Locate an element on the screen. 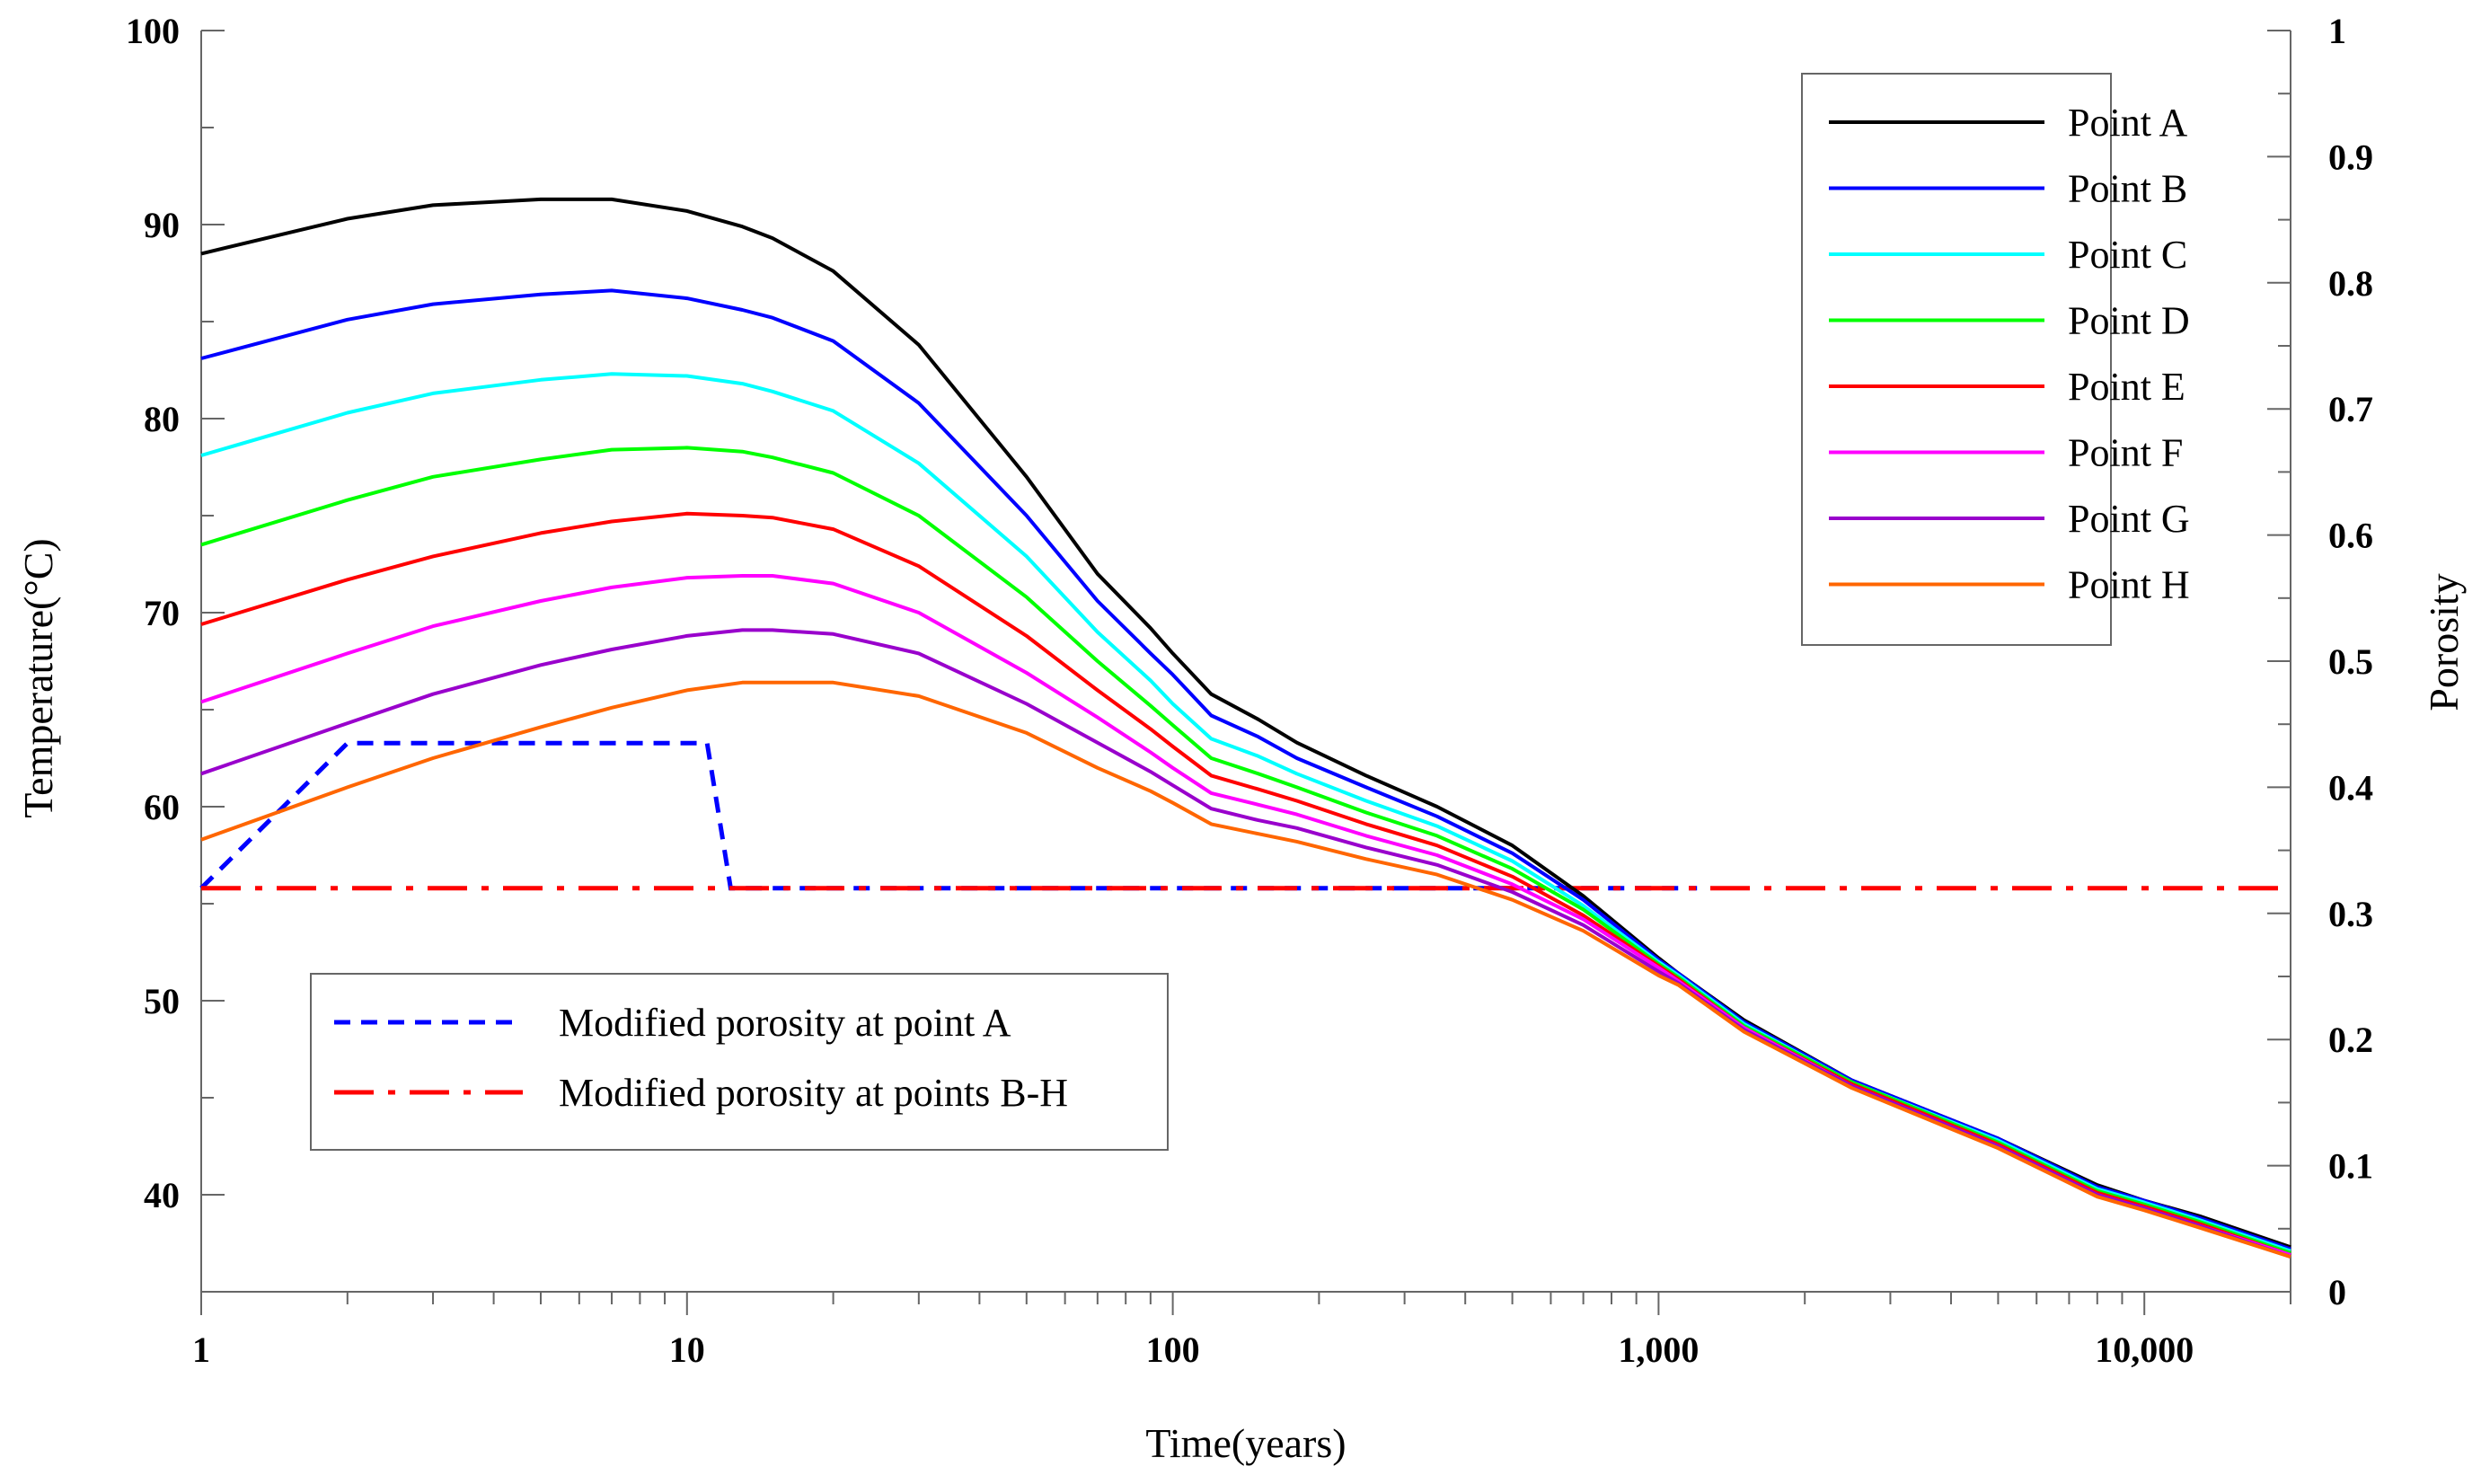  y2-tick-label: 0.1 is located at coordinates (2350, 1166).